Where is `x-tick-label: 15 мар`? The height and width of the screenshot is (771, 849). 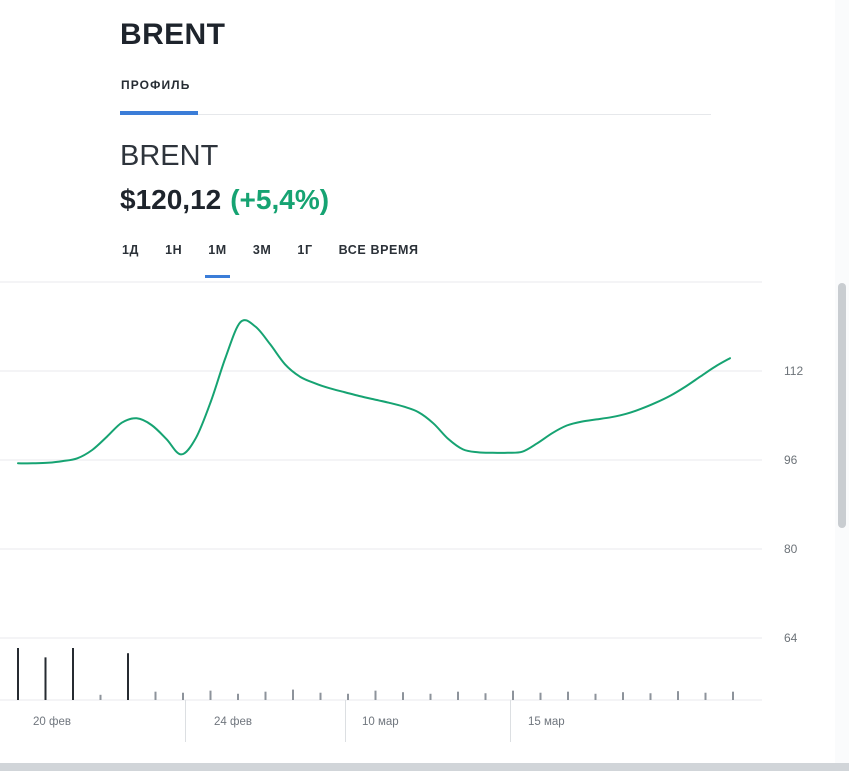 x-tick-label: 15 мар is located at coordinates (546, 722).